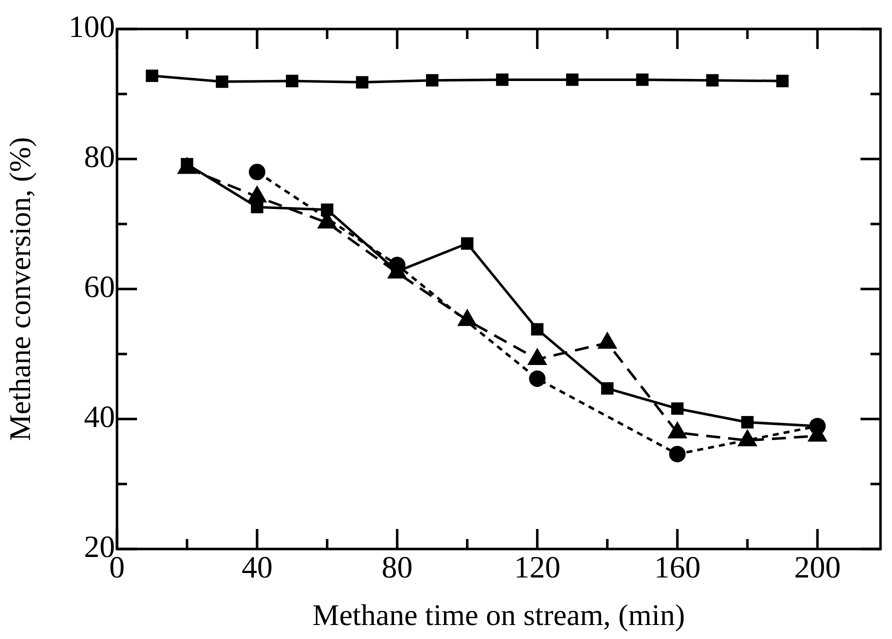 The image size is (892, 639). I want to click on x-tick-label: 40, so click(257, 567).